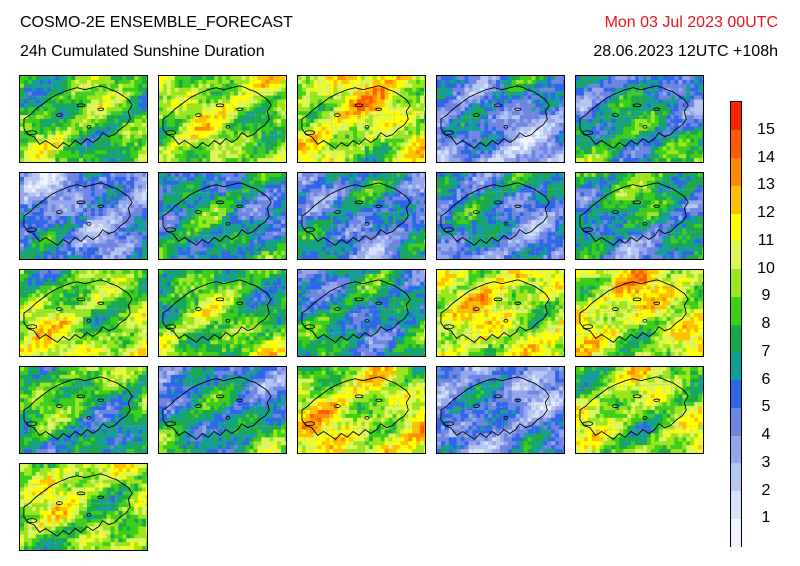 The image size is (800, 566). I want to click on colorbar-tick-label: 4, so click(766, 434).